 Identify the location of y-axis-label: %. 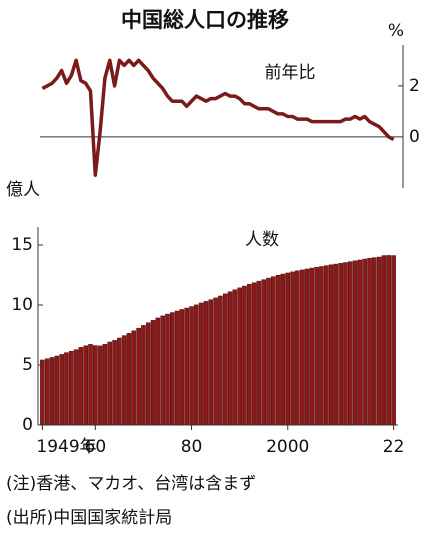
(396, 31).